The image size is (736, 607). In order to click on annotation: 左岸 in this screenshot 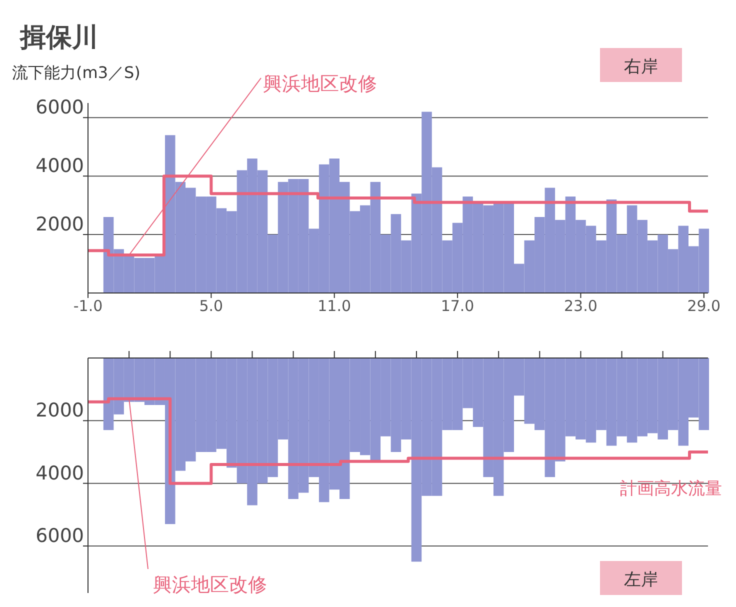, I will do `click(641, 580)`.